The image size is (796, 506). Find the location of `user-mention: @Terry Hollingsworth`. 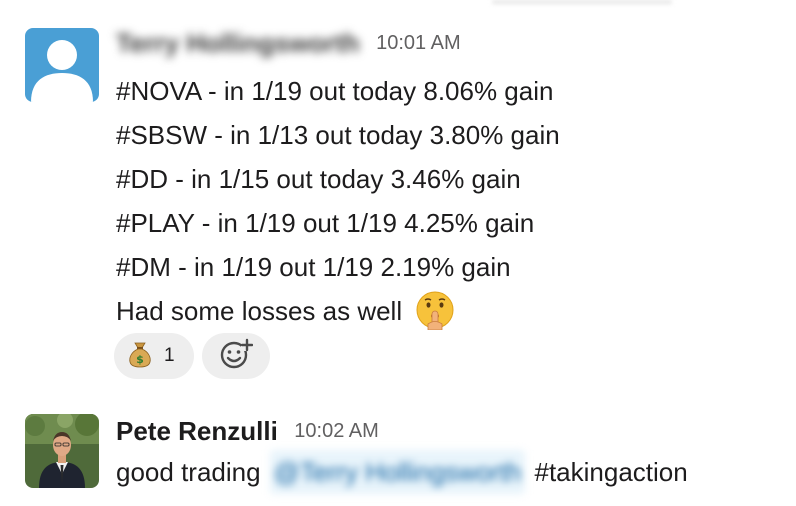

user-mention: @Terry Hollingsworth is located at coordinates (397, 472).